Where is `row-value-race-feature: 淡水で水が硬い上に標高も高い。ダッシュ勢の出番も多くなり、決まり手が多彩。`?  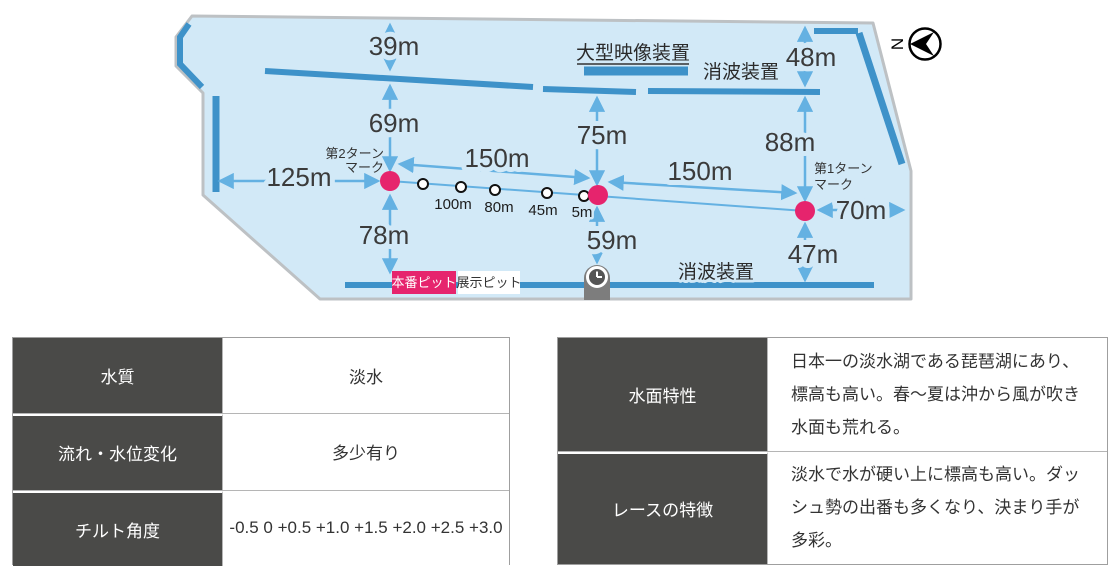 row-value-race-feature: 淡水で水が硬い上に標高も高い。ダッシュ勢の出番も多くなり、決まり手が多彩。 is located at coordinates (937, 507).